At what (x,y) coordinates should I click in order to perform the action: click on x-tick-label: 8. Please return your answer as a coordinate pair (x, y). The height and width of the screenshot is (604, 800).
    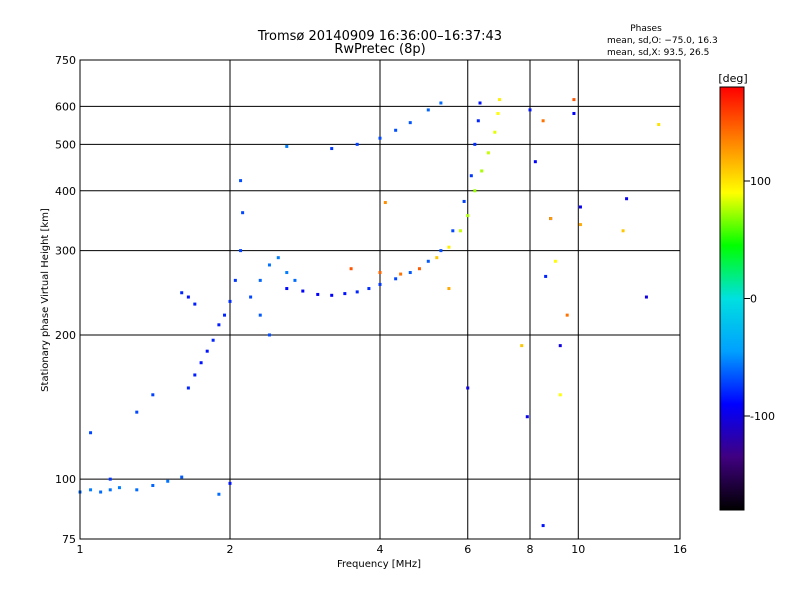
    Looking at the image, I should click on (530, 549).